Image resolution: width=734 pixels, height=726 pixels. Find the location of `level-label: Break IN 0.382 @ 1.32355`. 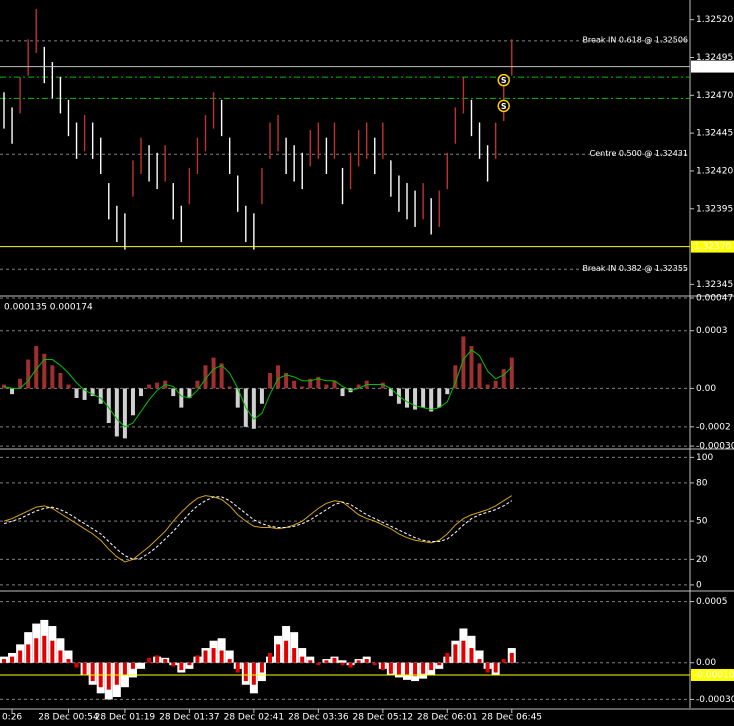

level-label: Break IN 0.382 @ 1.32355 is located at coordinates (635, 268).